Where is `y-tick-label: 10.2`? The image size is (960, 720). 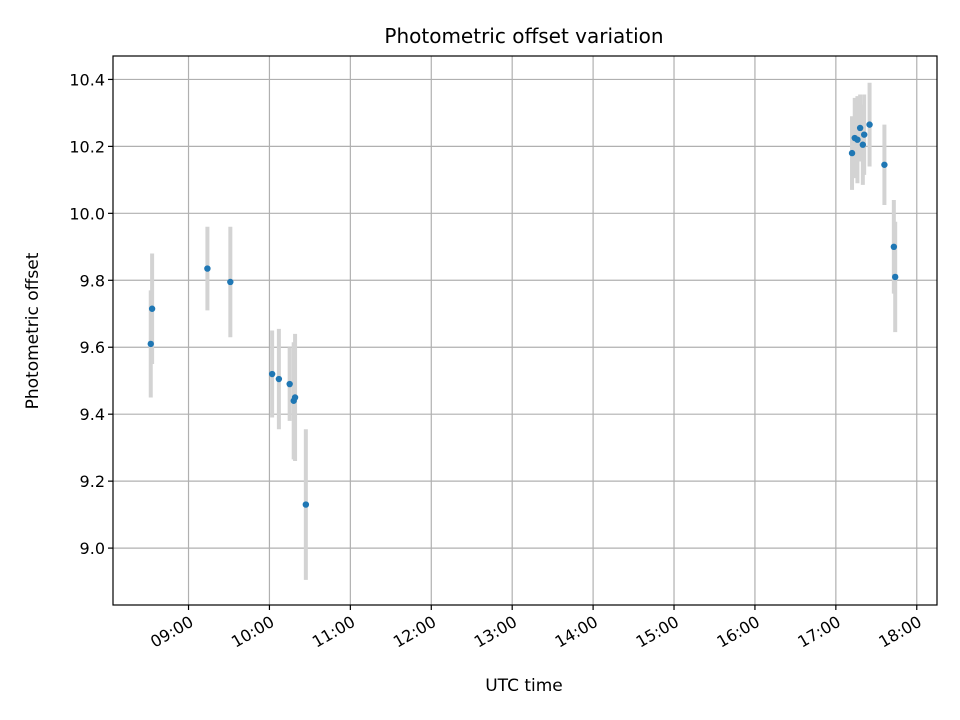
y-tick-label: 10.2 is located at coordinates (87, 146).